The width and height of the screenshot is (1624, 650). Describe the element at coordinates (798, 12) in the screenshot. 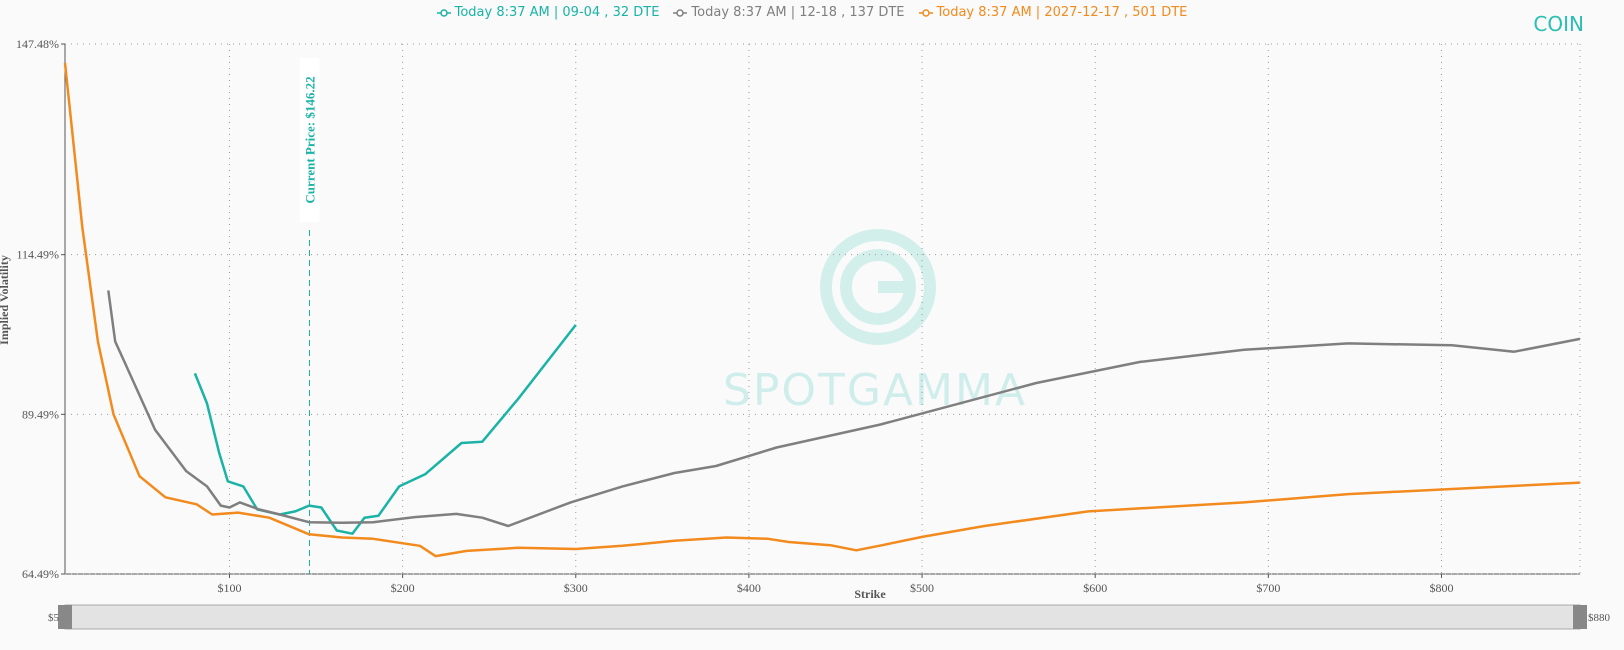

I see `legend-label: Today 8:37 AM | 12-18 , 137 DTE` at that location.